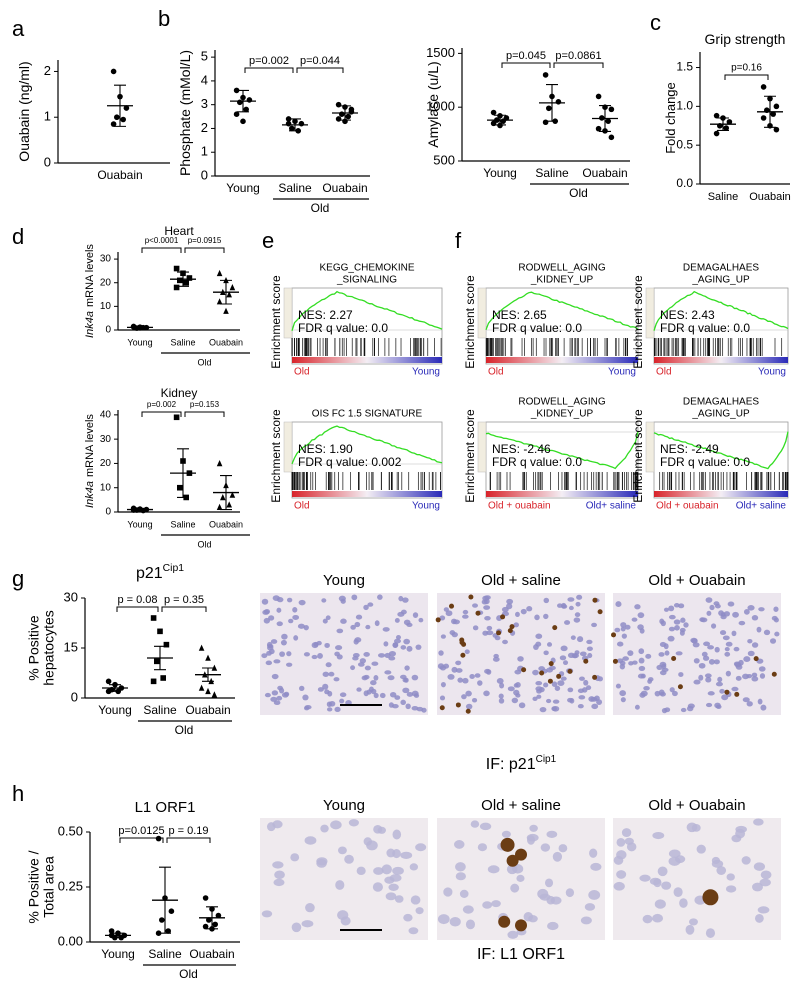 The width and height of the screenshot is (800, 990). Describe the element at coordinates (204, 127) in the screenshot. I see `y-tick-label: 2` at that location.